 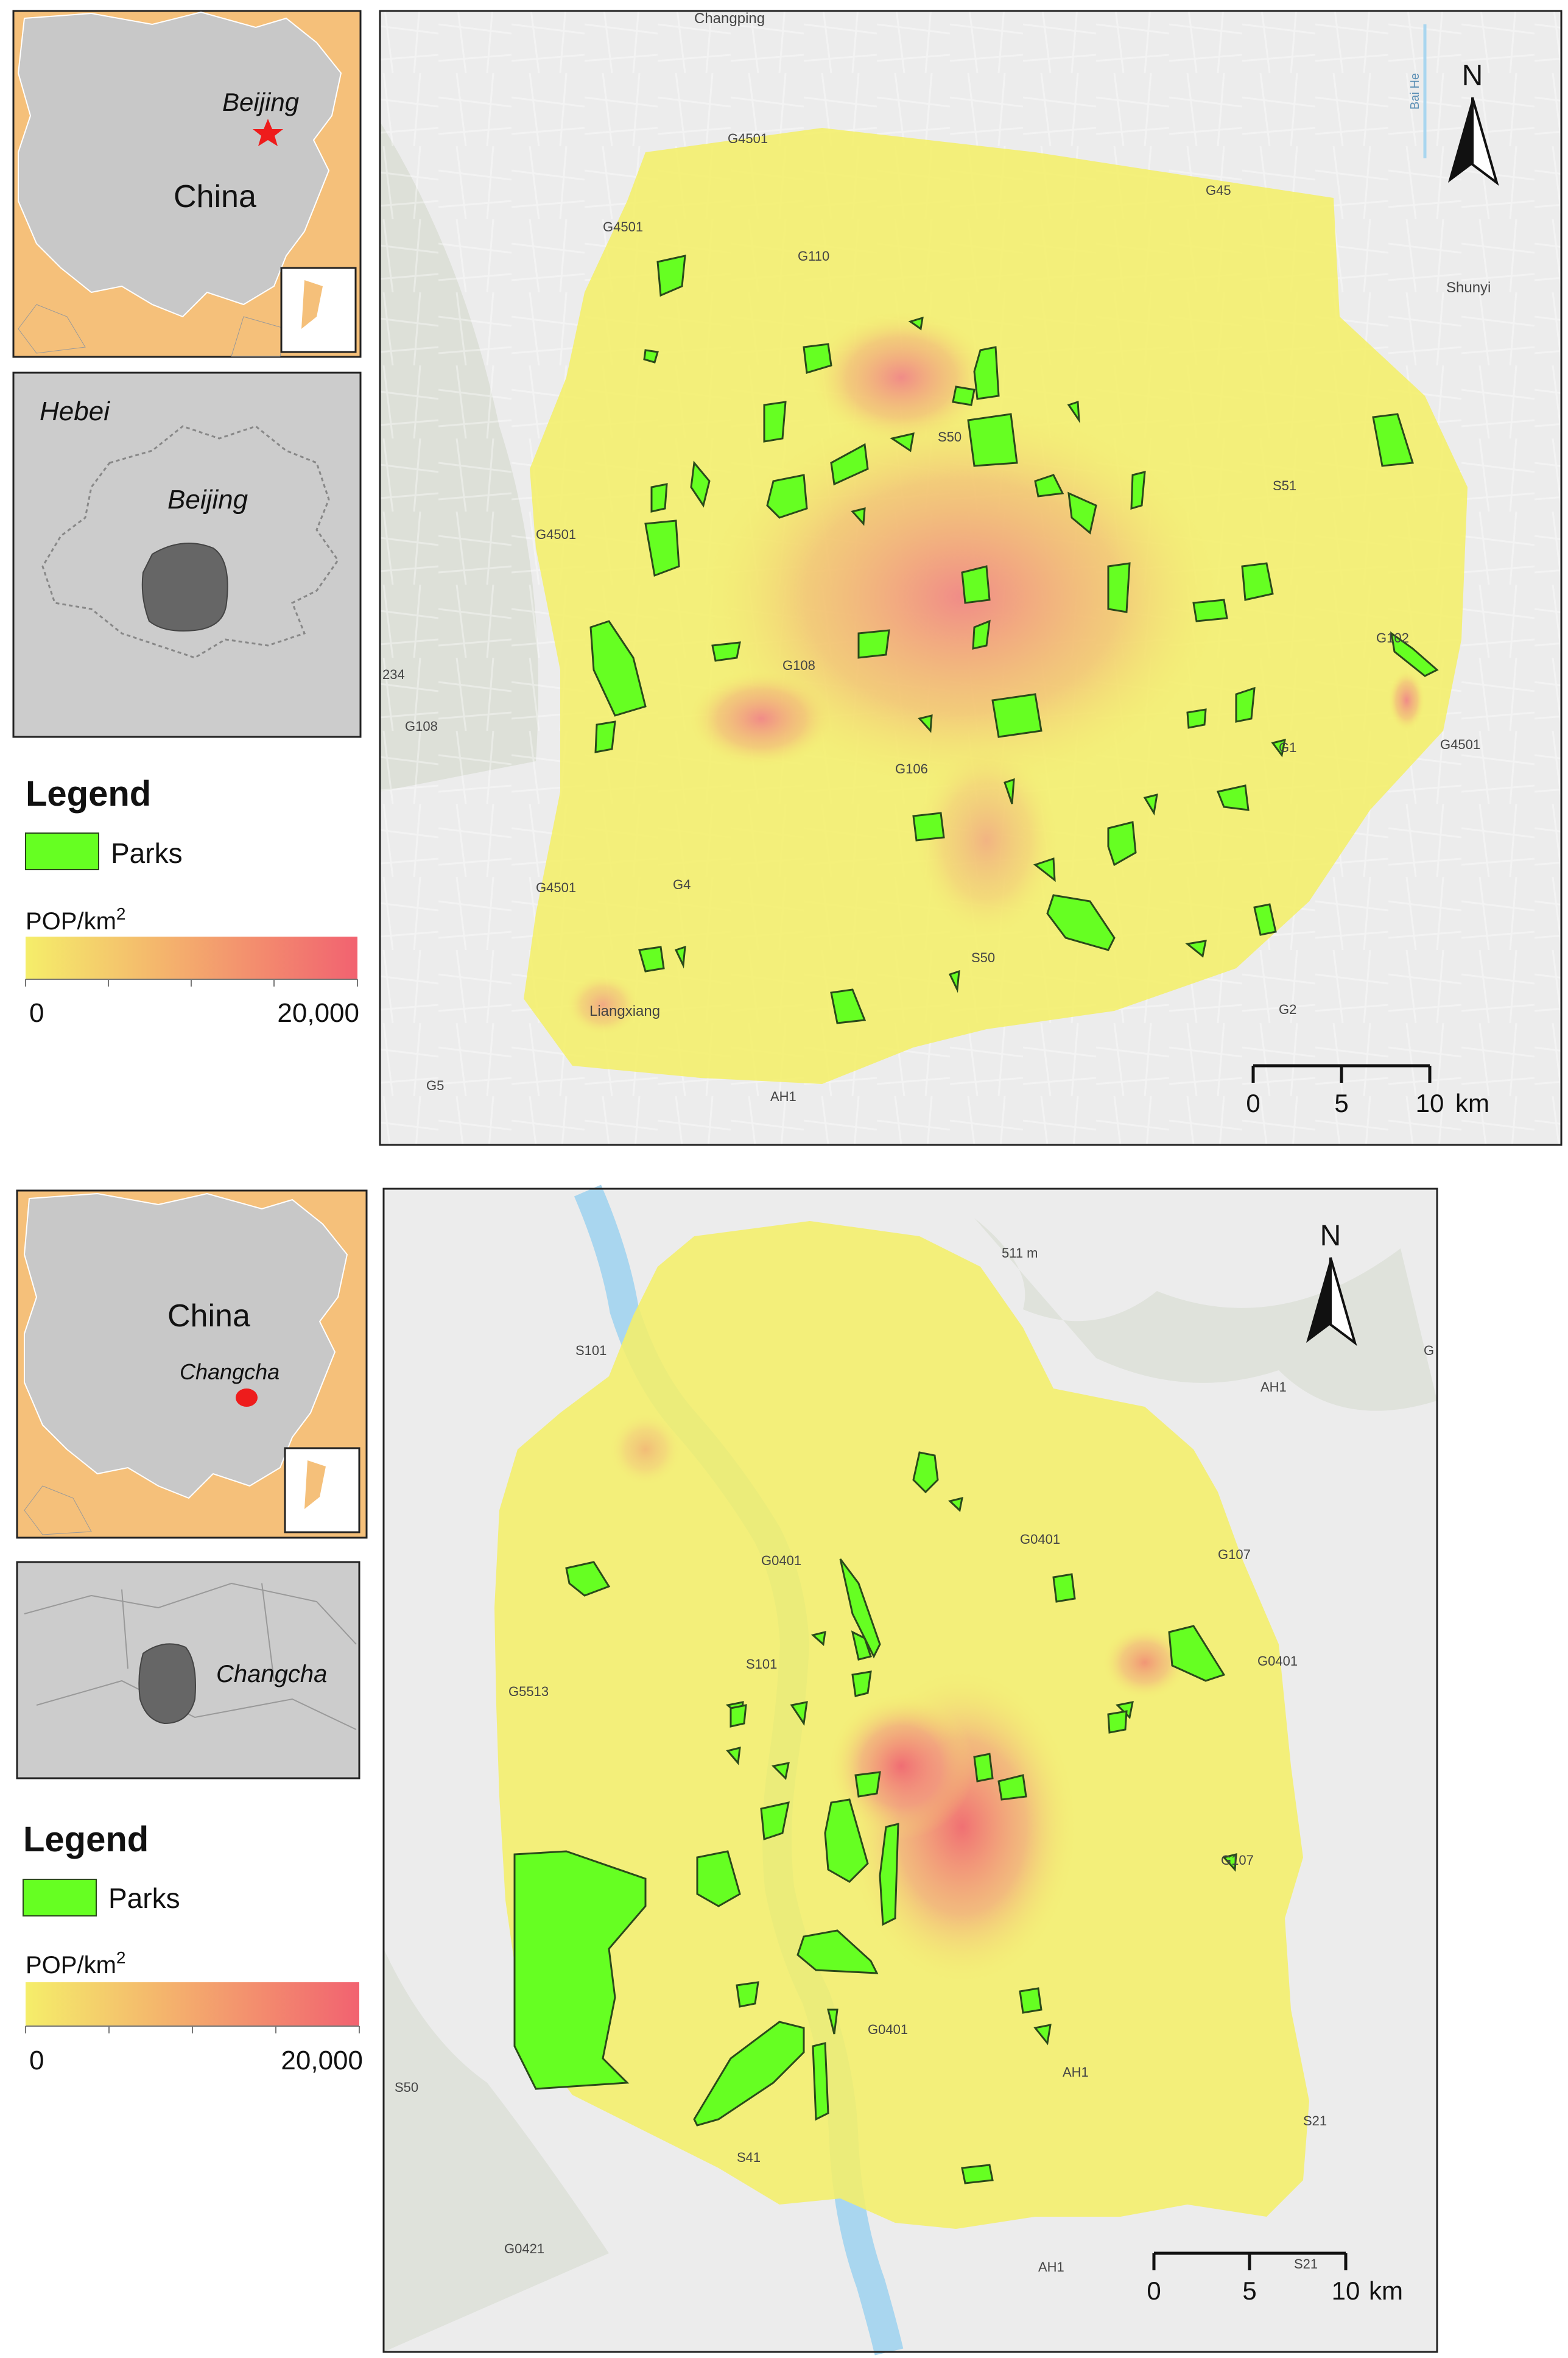 I want to click on place-label: Liangxiang, so click(x=624, y=1011).